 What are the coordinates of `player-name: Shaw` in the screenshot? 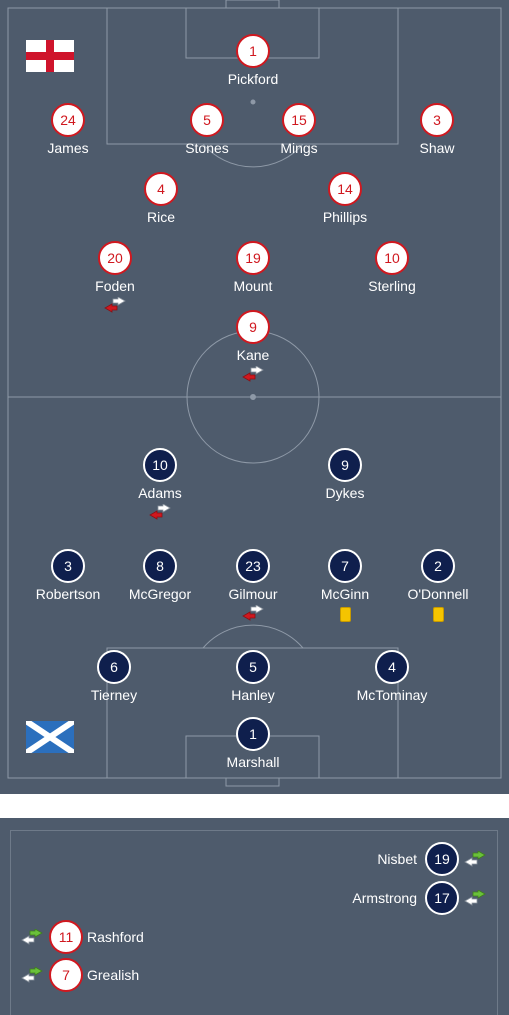 It's located at (437, 148).